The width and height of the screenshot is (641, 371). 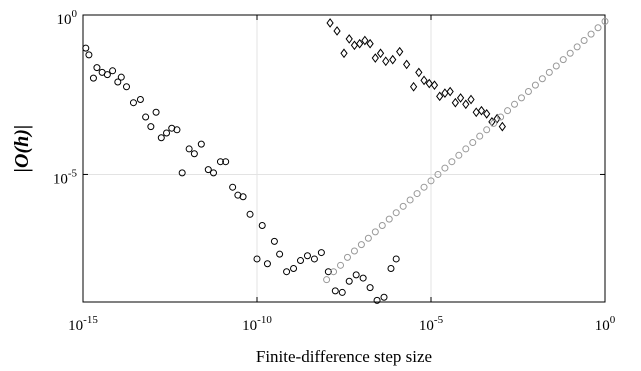 What do you see at coordinates (65, 177) in the screenshot?
I see `y-tick-label: 10⁻⁵` at bounding box center [65, 177].